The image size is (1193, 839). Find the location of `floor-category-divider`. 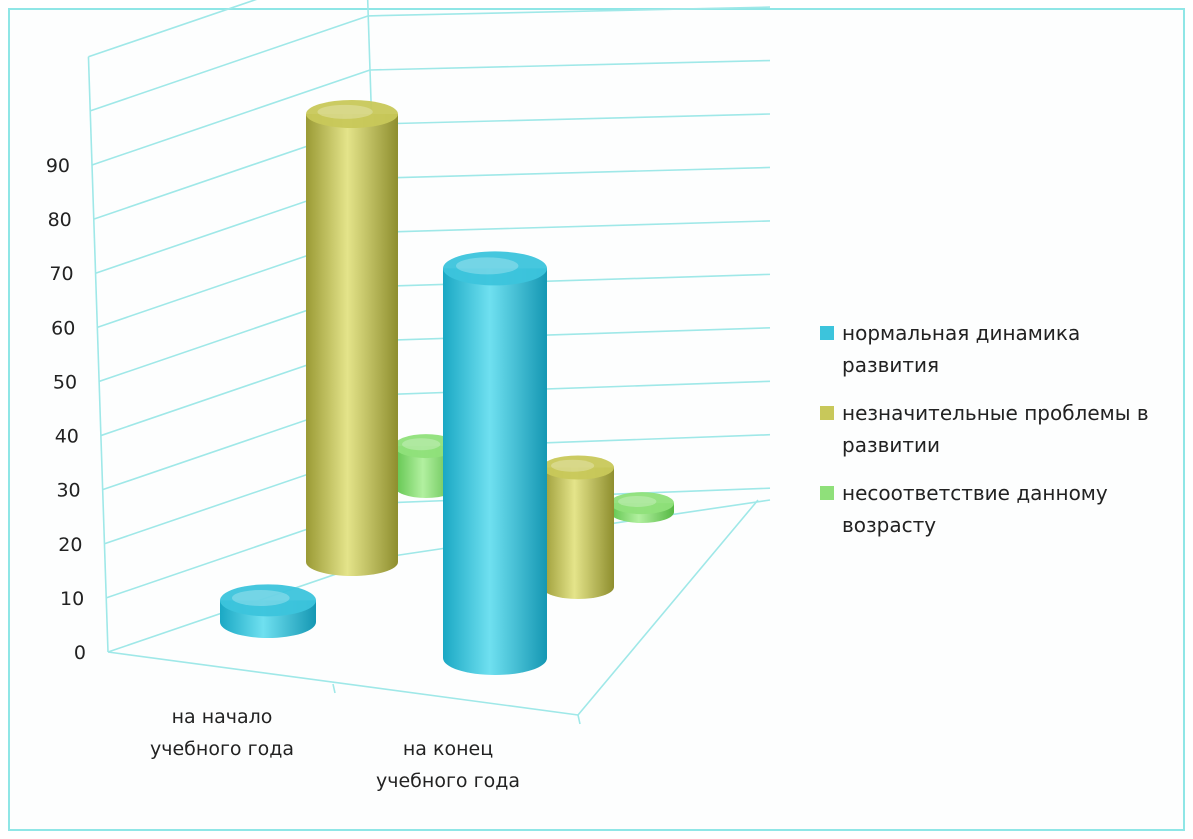

floor-category-divider is located at coordinates (334, 688).